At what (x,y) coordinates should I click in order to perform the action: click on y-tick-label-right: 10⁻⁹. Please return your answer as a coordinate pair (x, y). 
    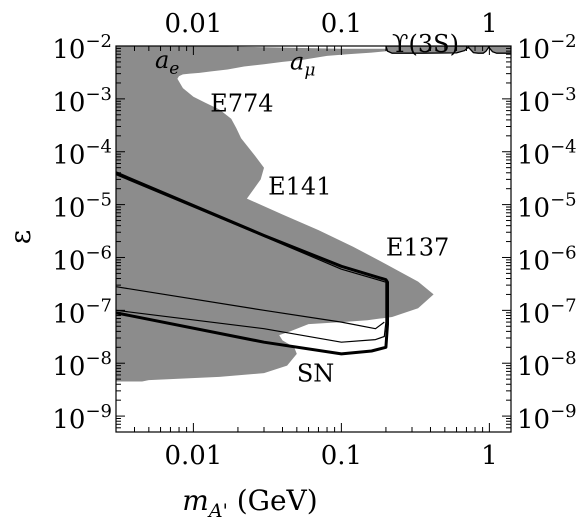
    Looking at the image, I should click on (547, 418).